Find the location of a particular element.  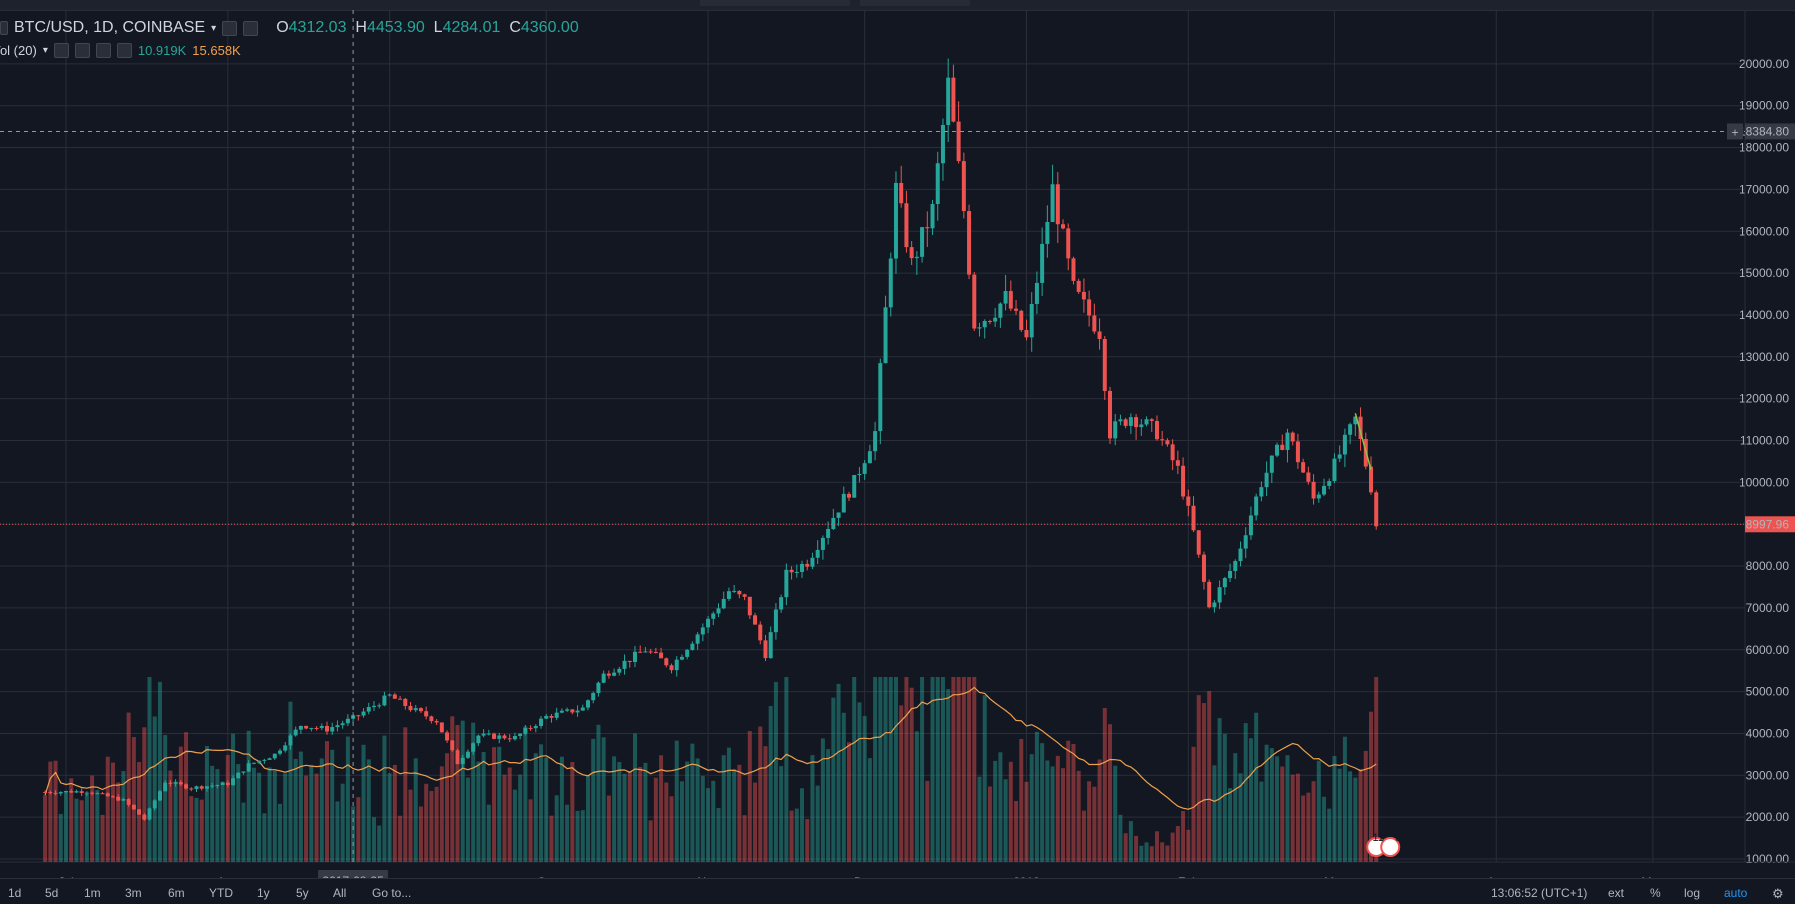

volume-legend: Vol (20) ▾ 10.919K 15.658K is located at coordinates (120, 50).